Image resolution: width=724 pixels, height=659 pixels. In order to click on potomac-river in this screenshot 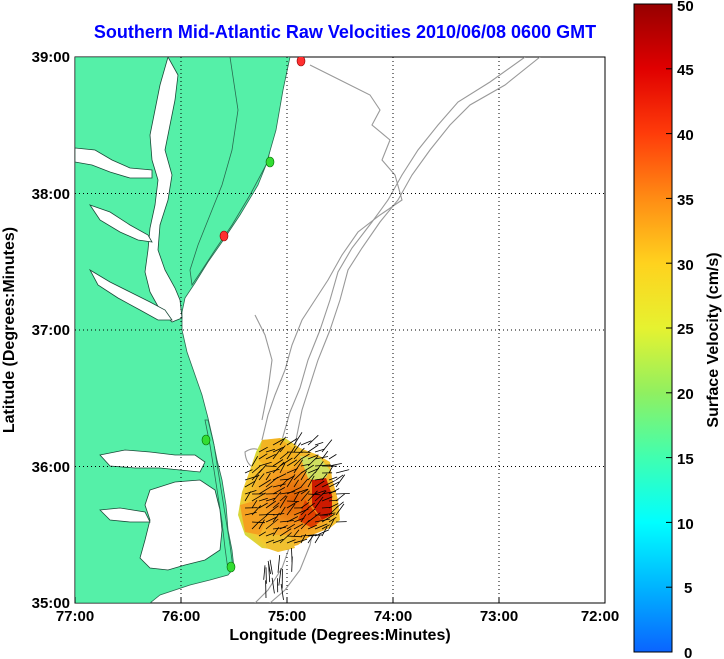, I will do `click(114, 163)`.